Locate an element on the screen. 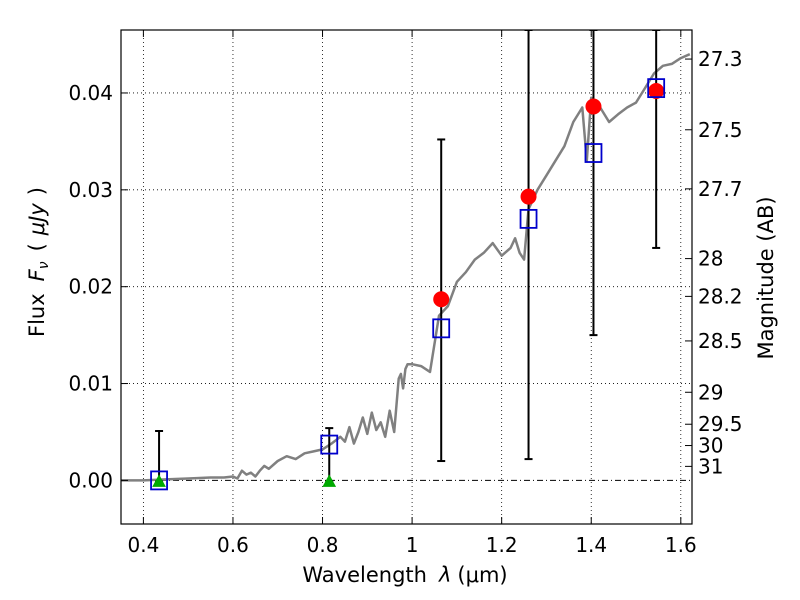  x-tick-label: 1 is located at coordinates (412, 545).